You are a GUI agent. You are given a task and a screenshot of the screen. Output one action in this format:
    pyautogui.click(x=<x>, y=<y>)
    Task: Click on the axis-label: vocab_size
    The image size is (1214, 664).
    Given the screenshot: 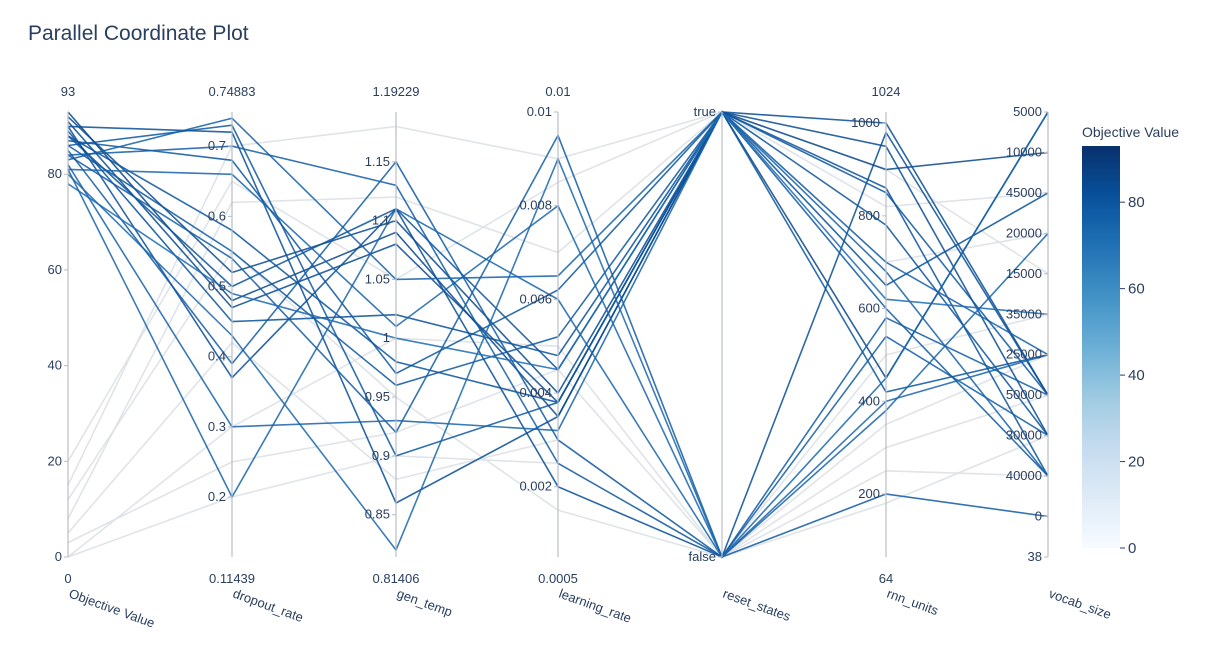 What is the action you would take?
    pyautogui.click(x=1080, y=604)
    